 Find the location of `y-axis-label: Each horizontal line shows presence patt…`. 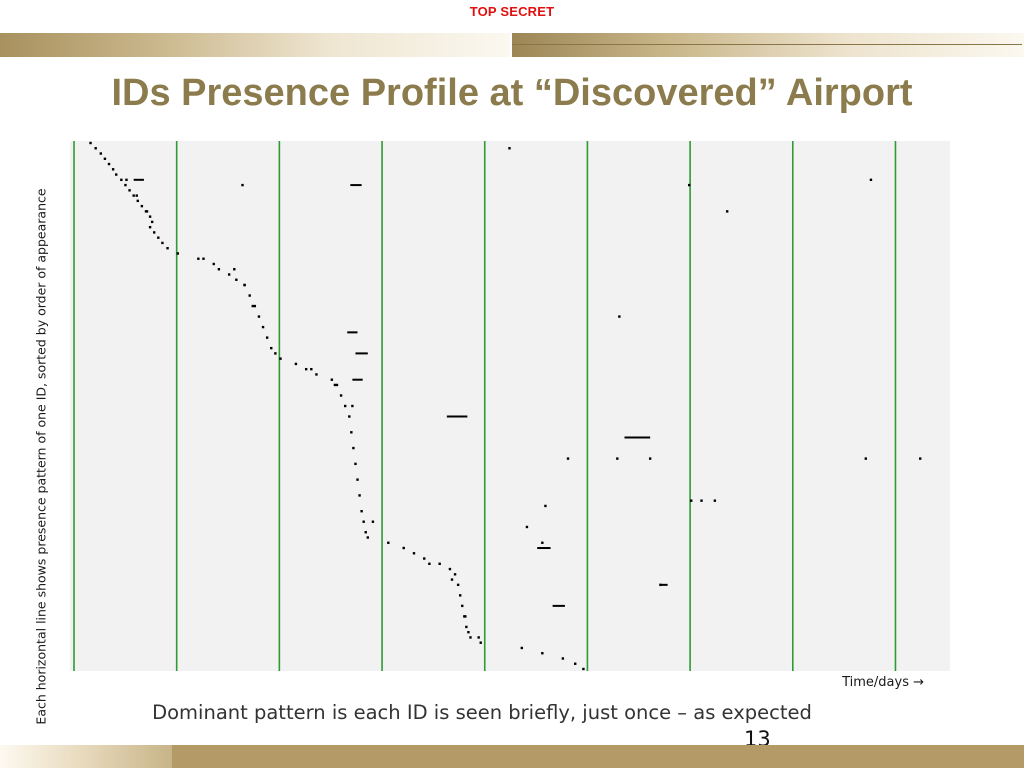

y-axis-label: Each horizontal line shows presence patt… is located at coordinates (41, 456).